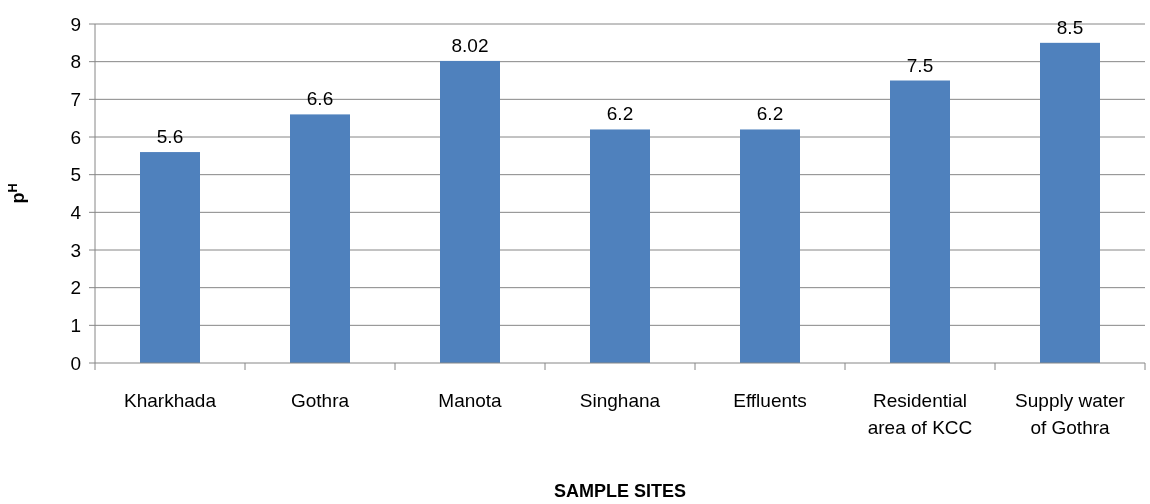 The width and height of the screenshot is (1150, 504). I want to click on x-tick-label: Kharkhada, so click(170, 400).